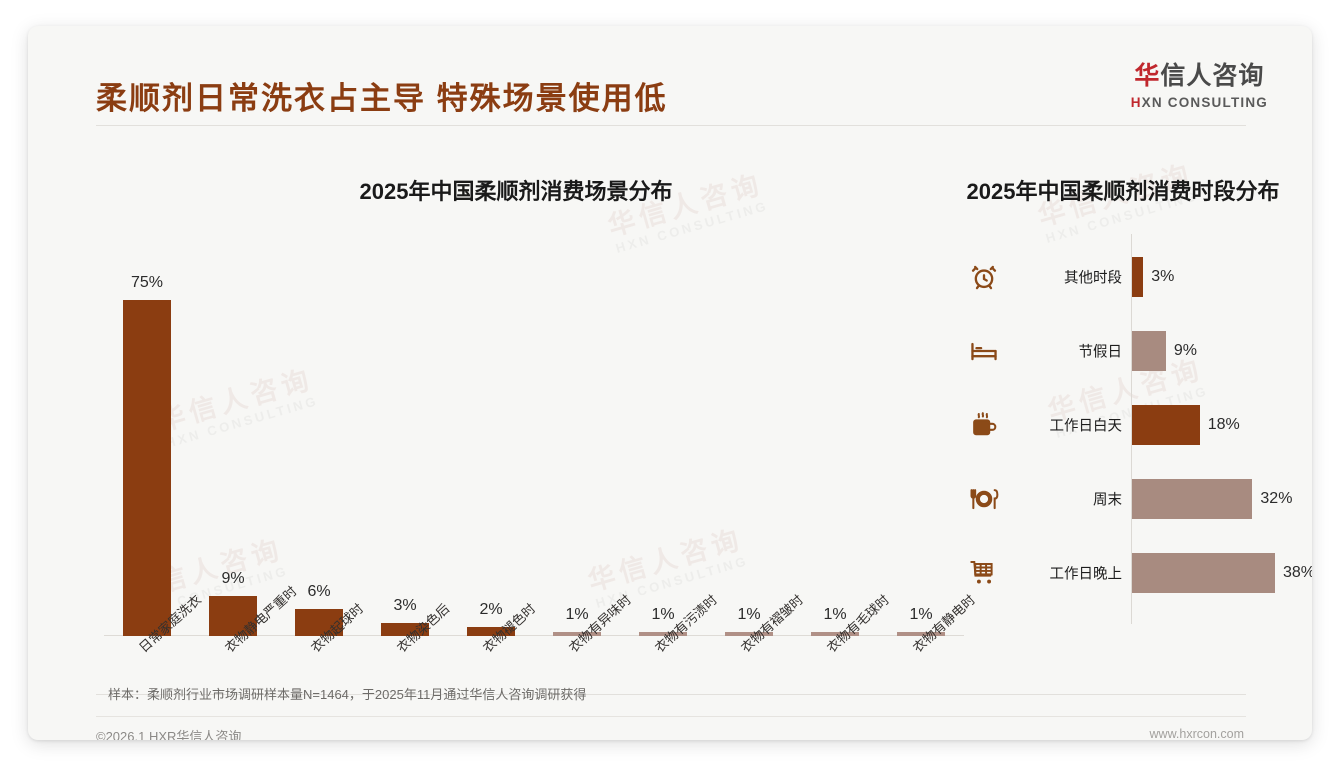 This screenshot has height=780, width=1340. Describe the element at coordinates (984, 277) in the screenshot. I see `alarm-clock-icon` at that location.